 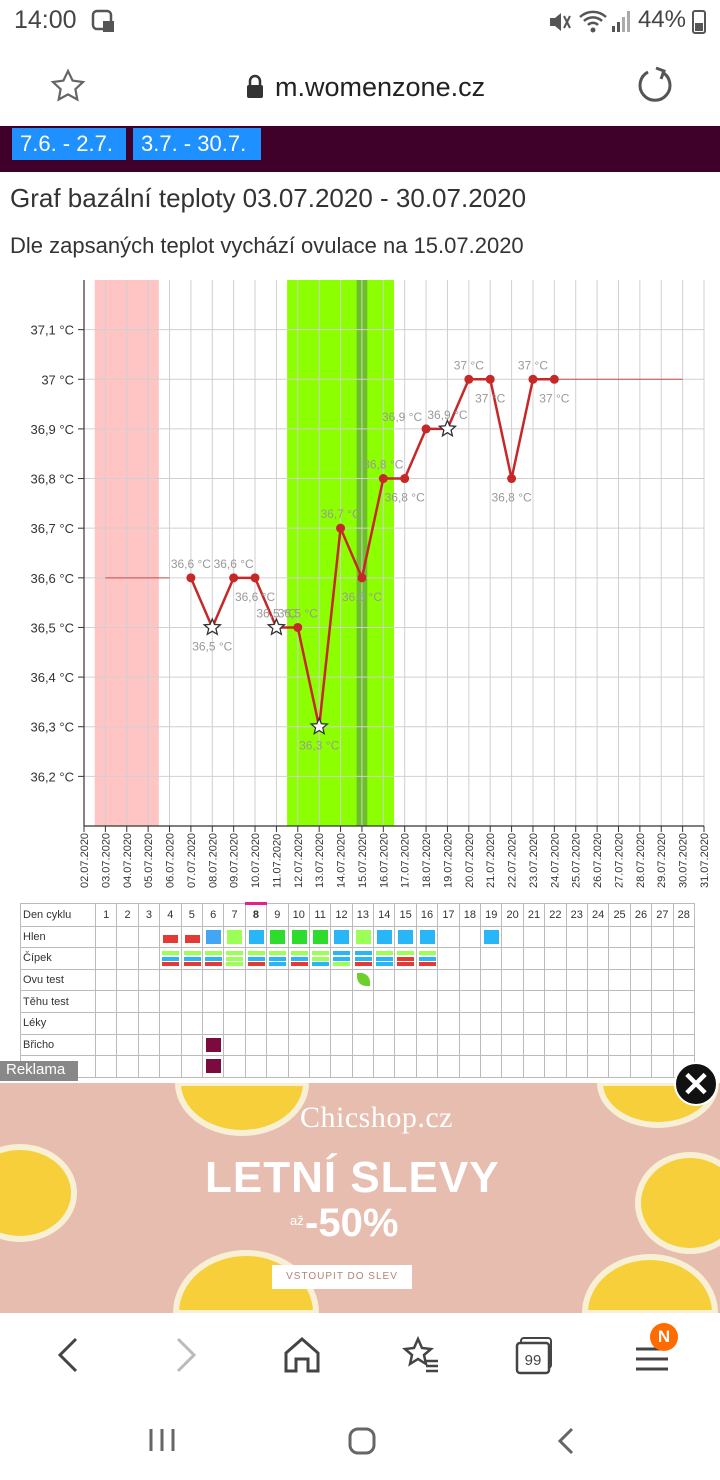 I want to click on day-number: 26, so click(x=641, y=915).